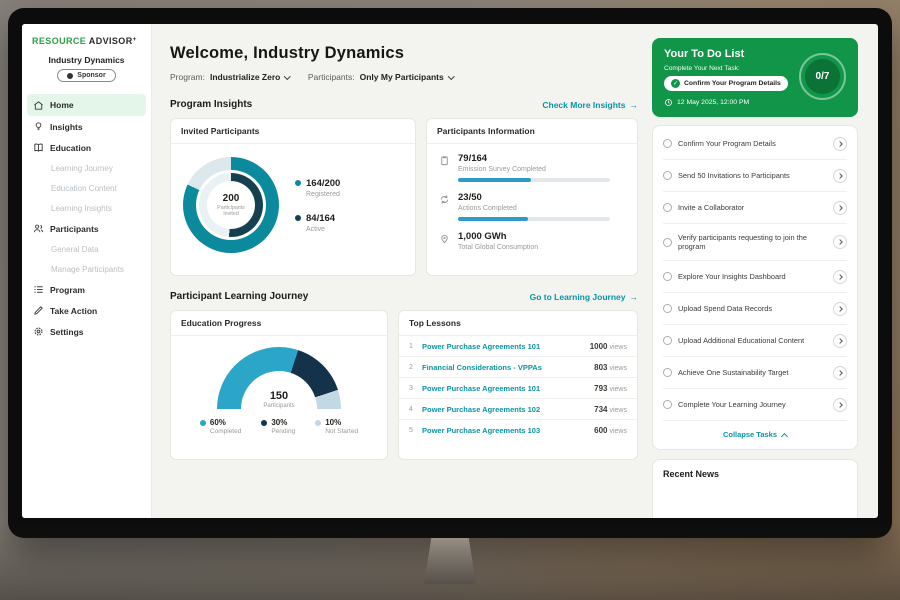  I want to click on sidebar-item-manage-participants: Manage Participants, so click(86, 269).